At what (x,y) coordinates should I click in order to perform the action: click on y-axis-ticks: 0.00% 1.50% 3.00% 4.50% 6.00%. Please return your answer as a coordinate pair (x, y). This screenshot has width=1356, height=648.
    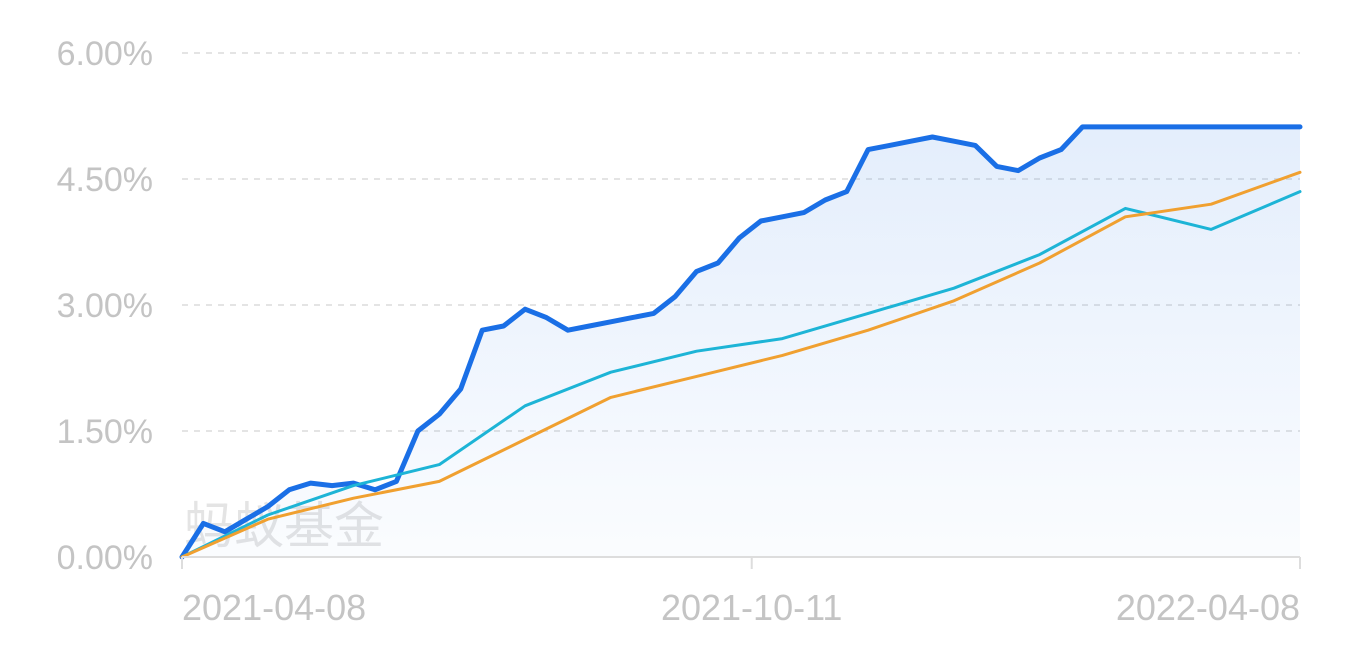
    Looking at the image, I should click on (105, 306).